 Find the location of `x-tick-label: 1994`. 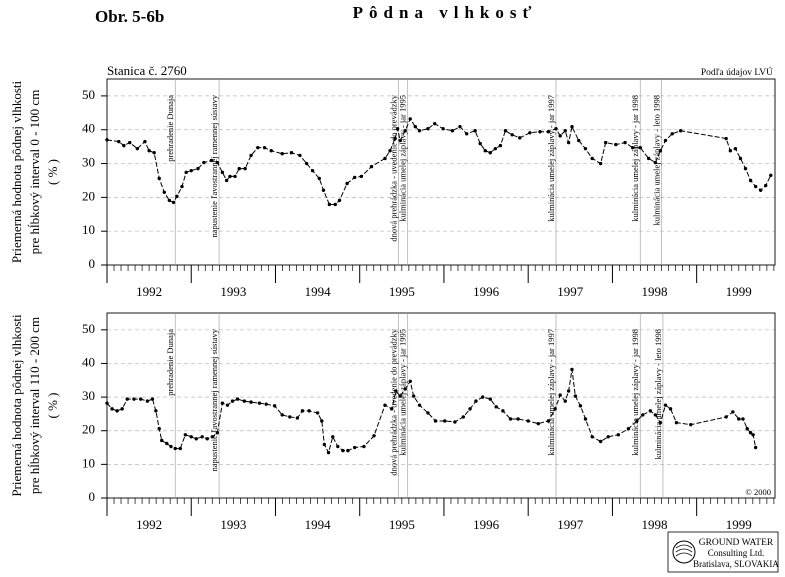

x-tick-label: 1994 is located at coordinates (318, 291).